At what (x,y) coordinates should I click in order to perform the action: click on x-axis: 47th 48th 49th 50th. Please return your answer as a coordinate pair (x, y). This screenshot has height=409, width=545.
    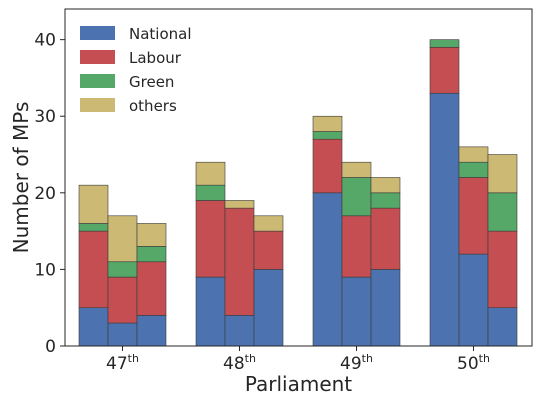
    Looking at the image, I should click on (298, 360).